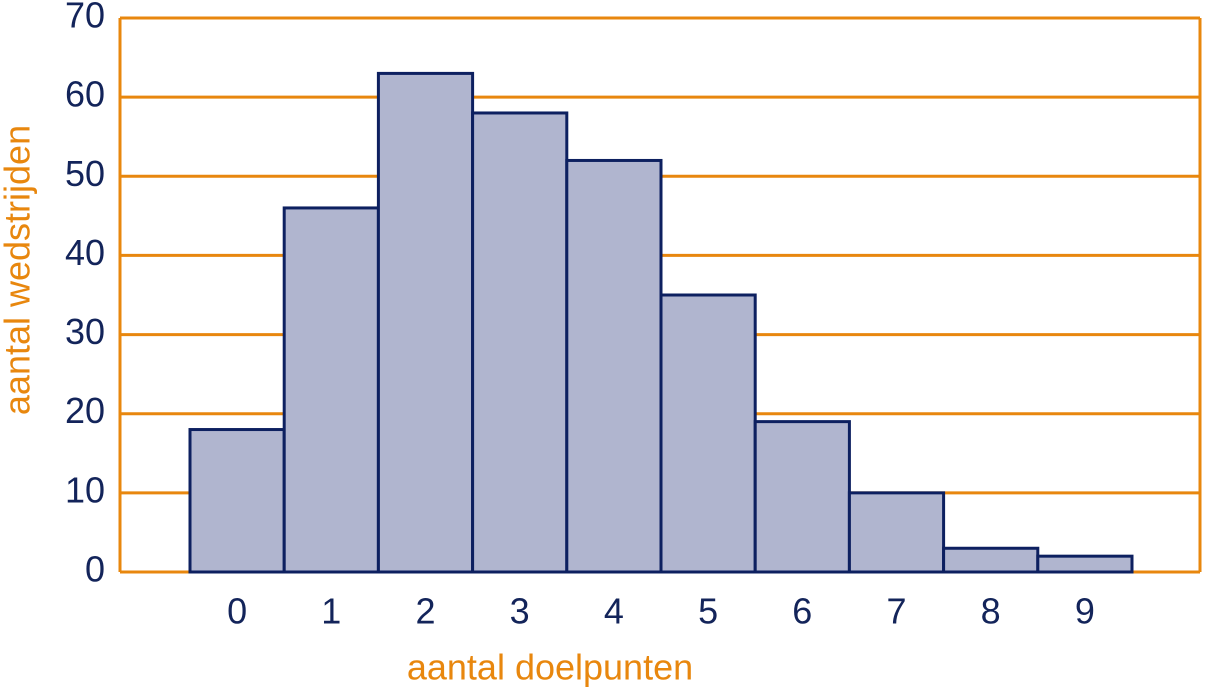  Describe the element at coordinates (425, 611) in the screenshot. I see `x-tick-label: 2` at that location.